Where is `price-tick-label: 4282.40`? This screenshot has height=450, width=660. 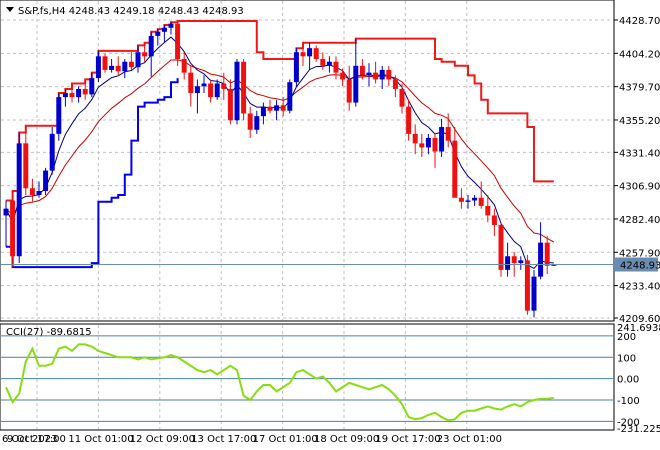 price-tick-label: 4282.40 is located at coordinates (639, 220).